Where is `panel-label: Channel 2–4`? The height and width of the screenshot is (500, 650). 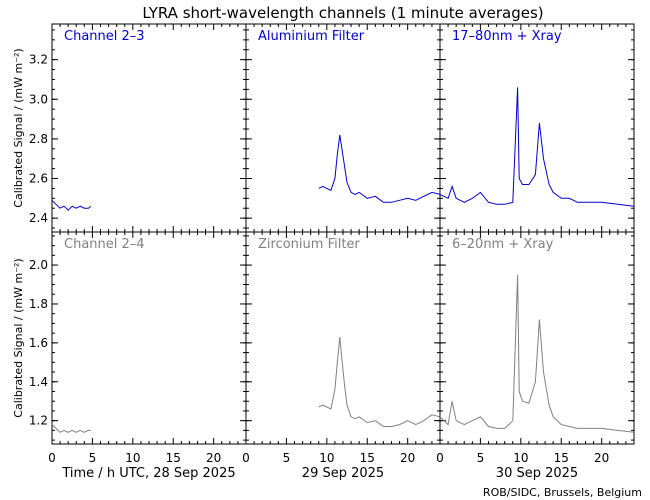 panel-label: Channel 2–4 is located at coordinates (104, 244).